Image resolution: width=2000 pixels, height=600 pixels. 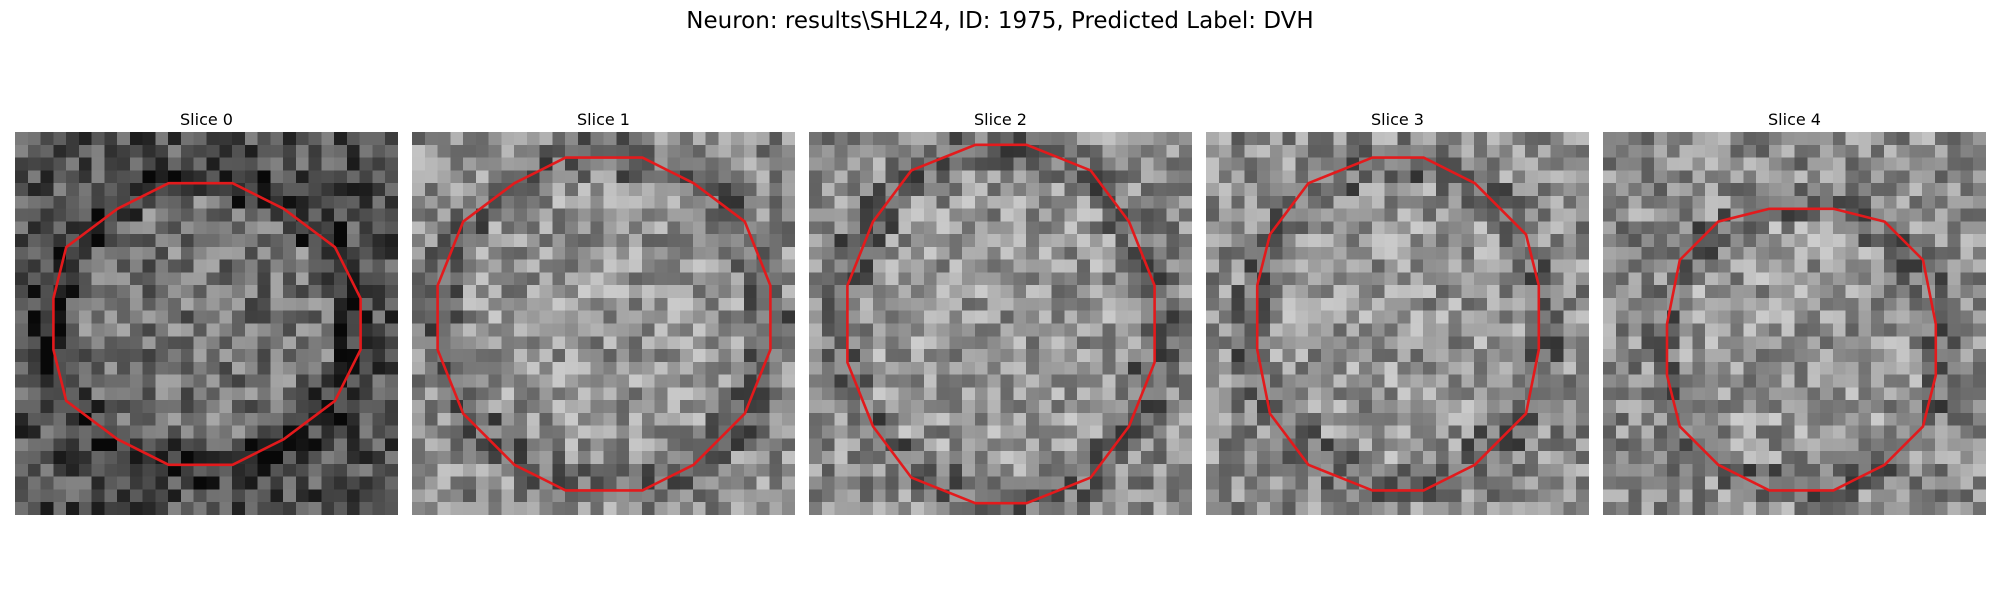 What do you see at coordinates (1397, 119) in the screenshot?
I see `slice-title: Slice 3` at bounding box center [1397, 119].